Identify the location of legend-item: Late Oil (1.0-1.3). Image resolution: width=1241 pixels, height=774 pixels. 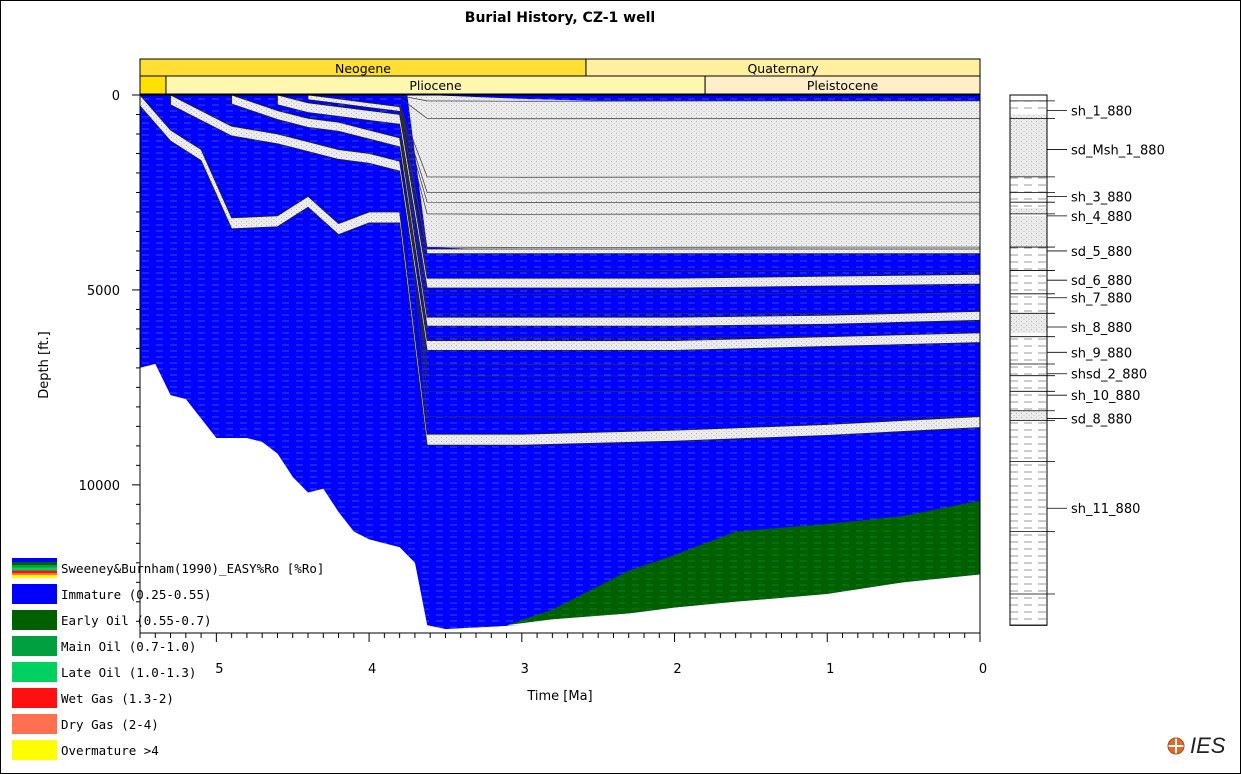
(104, 672).